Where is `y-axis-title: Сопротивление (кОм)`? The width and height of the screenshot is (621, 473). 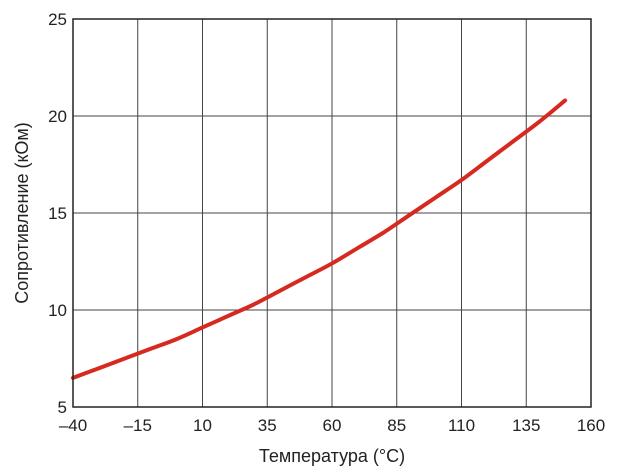 y-axis-title: Сопротивление (кОм) is located at coordinates (22, 213).